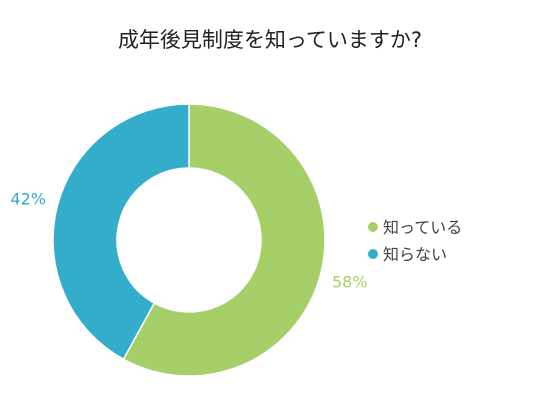  Describe the element at coordinates (422, 227) in the screenshot. I see `legend-label-1: 知っている` at that location.